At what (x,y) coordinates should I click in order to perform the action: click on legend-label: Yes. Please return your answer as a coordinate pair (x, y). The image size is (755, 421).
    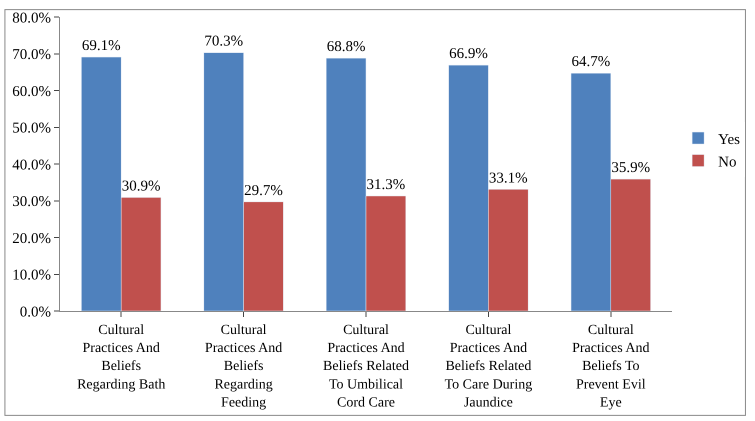
    Looking at the image, I should click on (729, 140).